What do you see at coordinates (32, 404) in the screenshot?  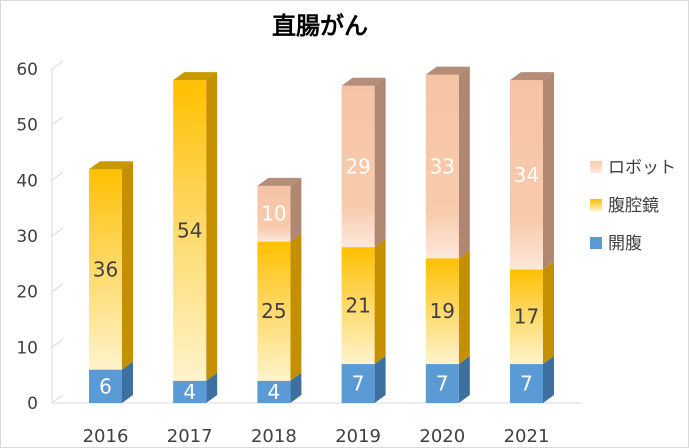 I see `y-tick-label: 0` at bounding box center [32, 404].